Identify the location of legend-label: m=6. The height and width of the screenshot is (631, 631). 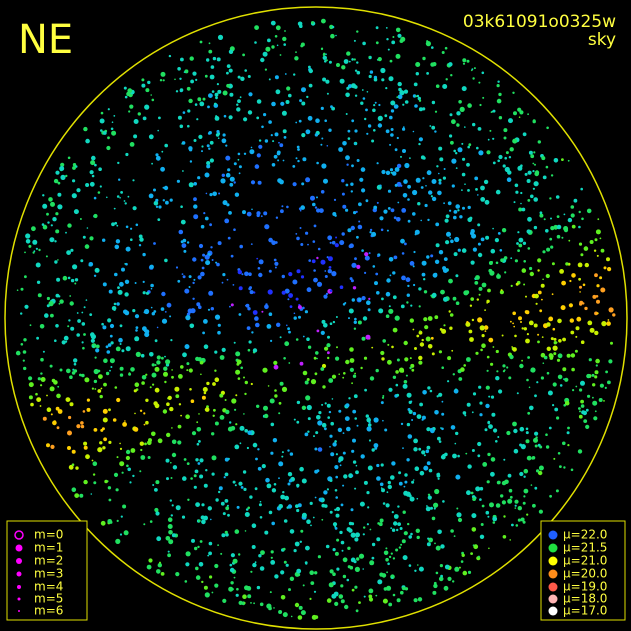
(48, 611).